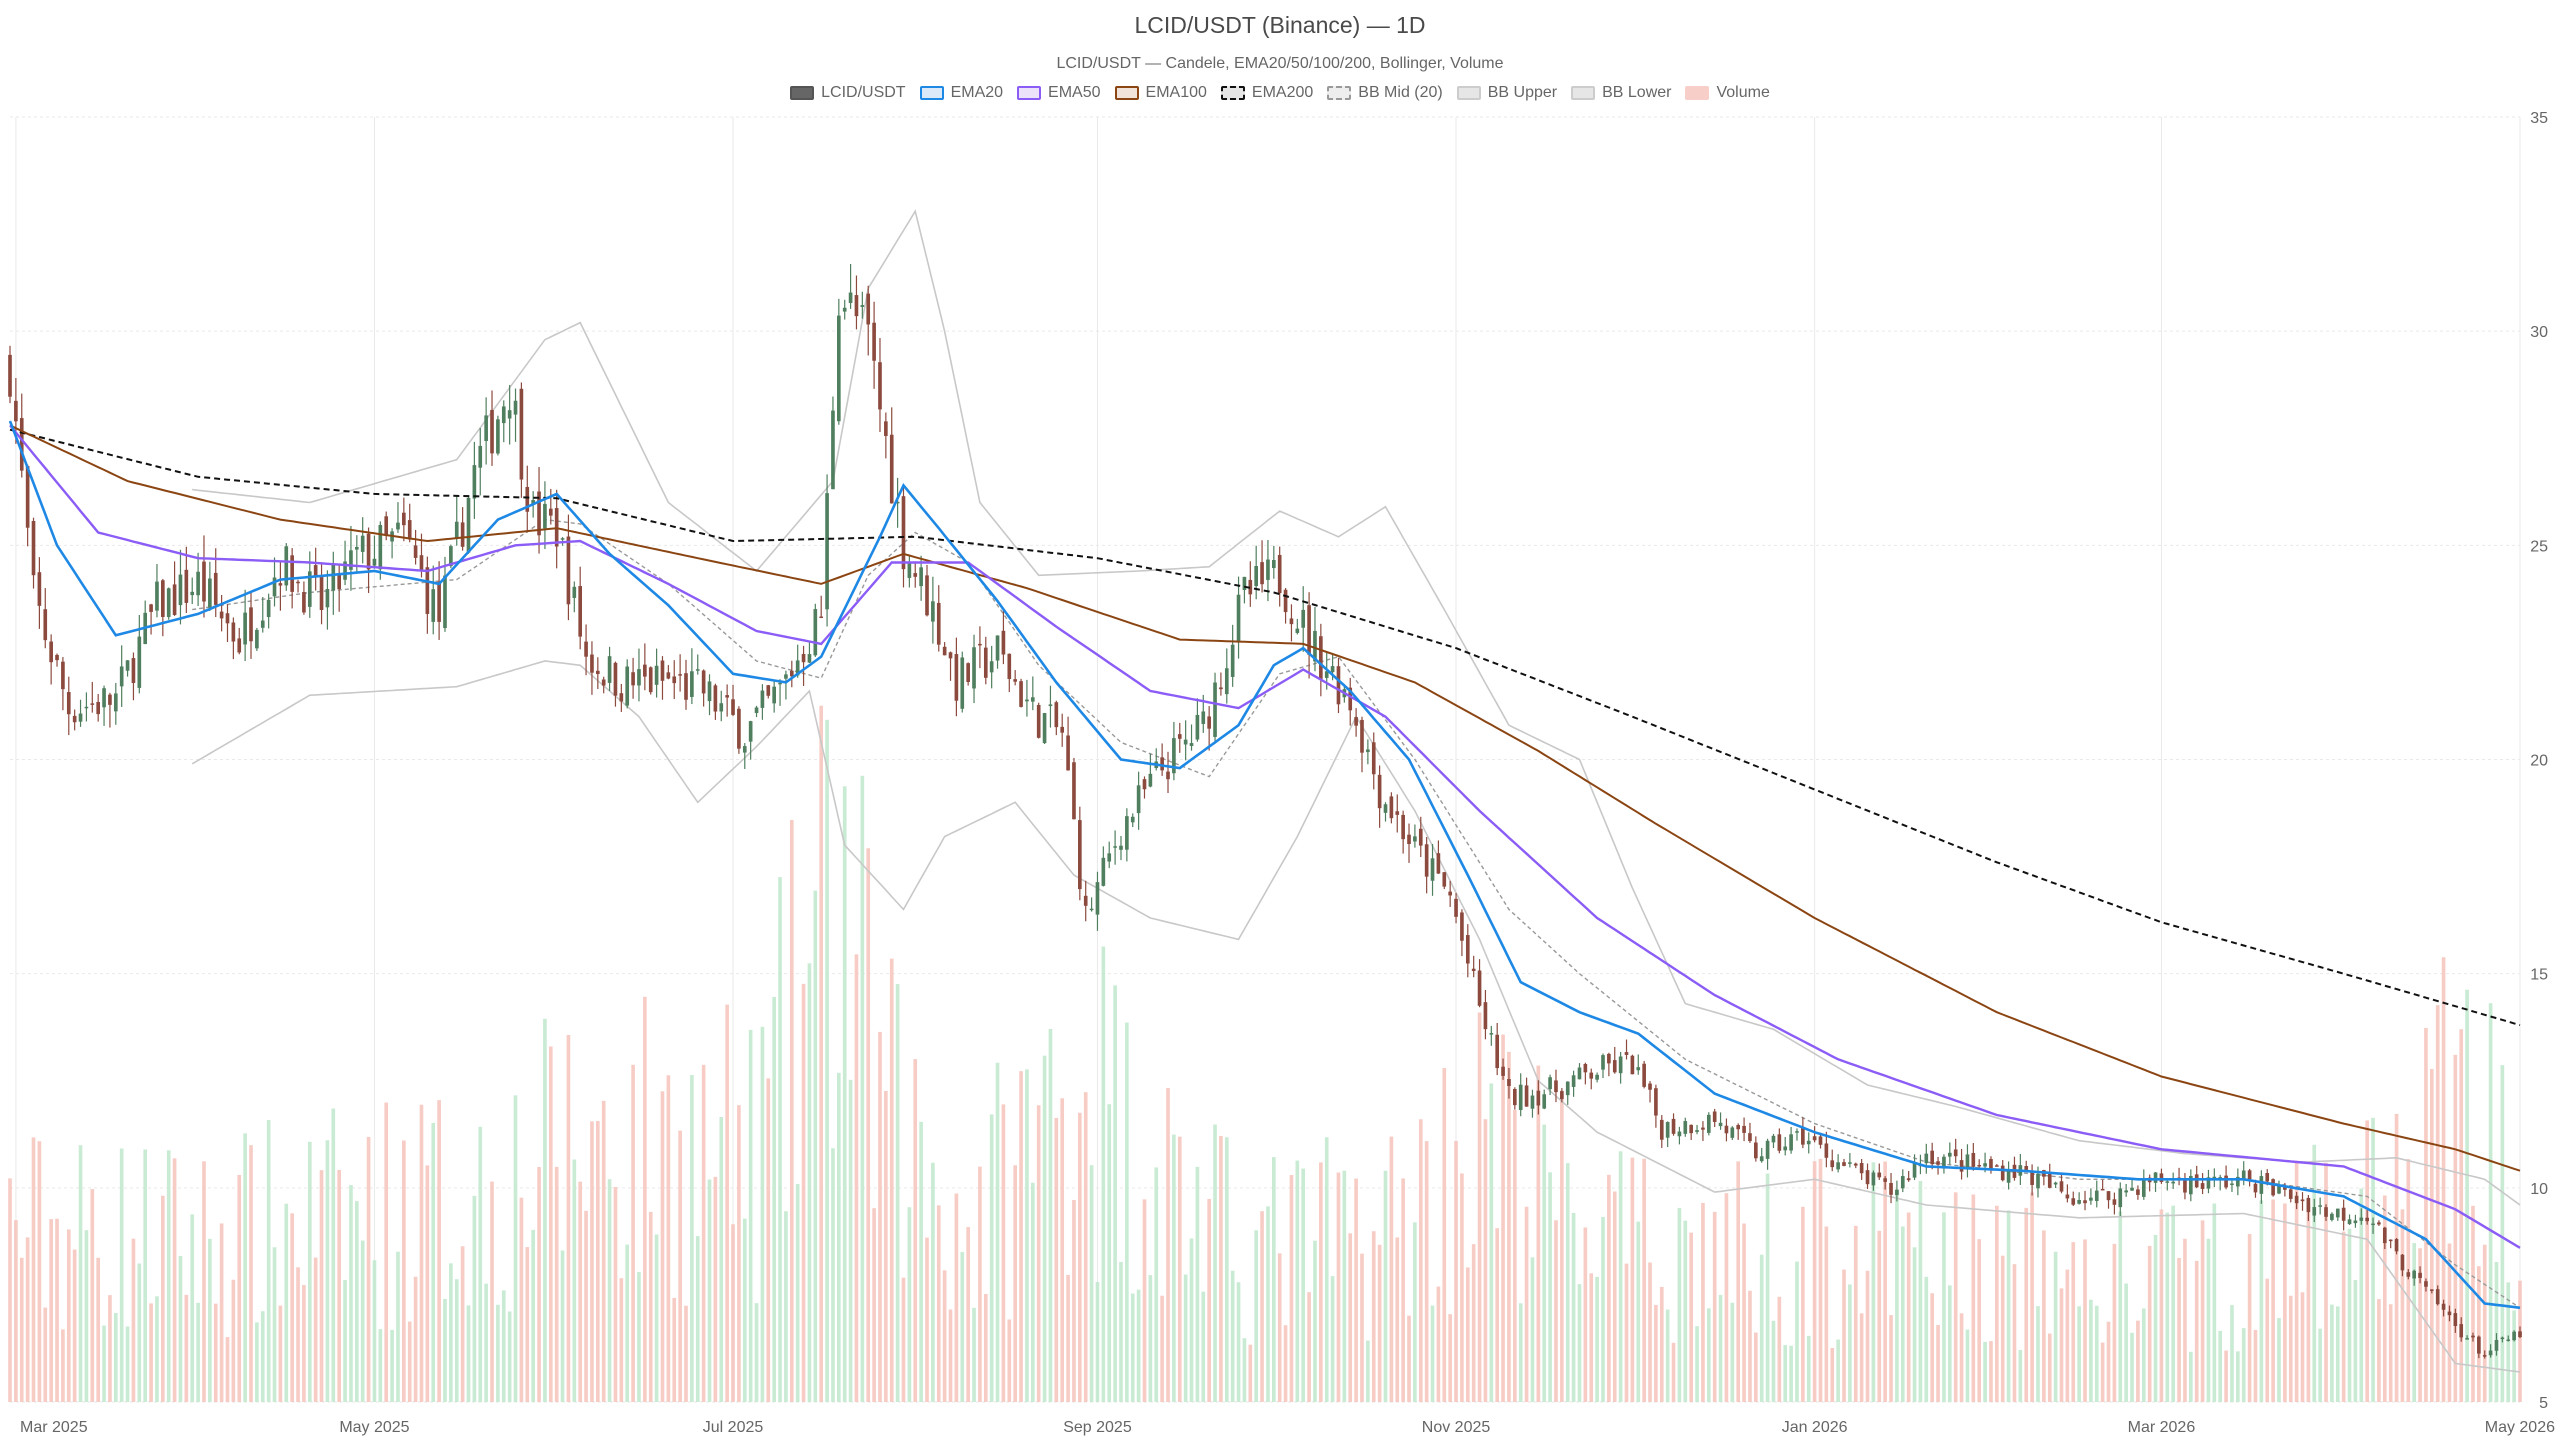  What do you see at coordinates (1029, 93) in the screenshot?
I see `legend-swatch` at bounding box center [1029, 93].